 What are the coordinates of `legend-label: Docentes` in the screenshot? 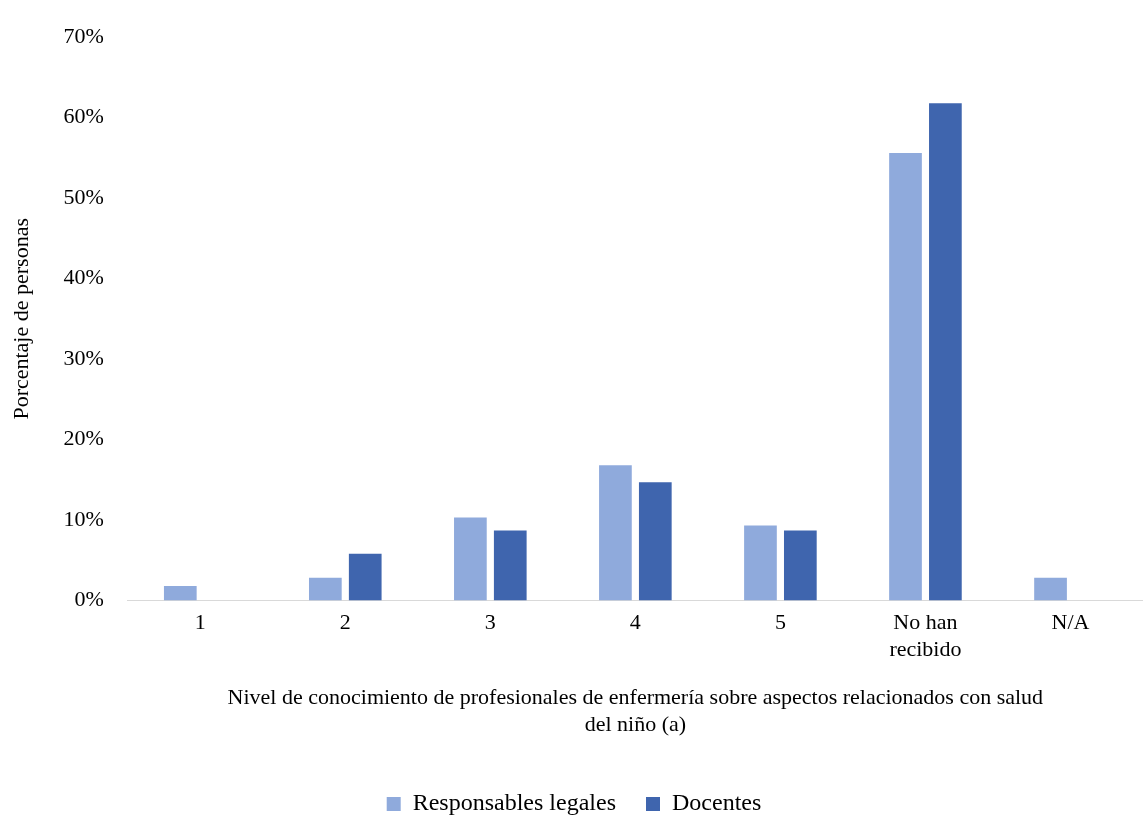 It's located at (716, 802).